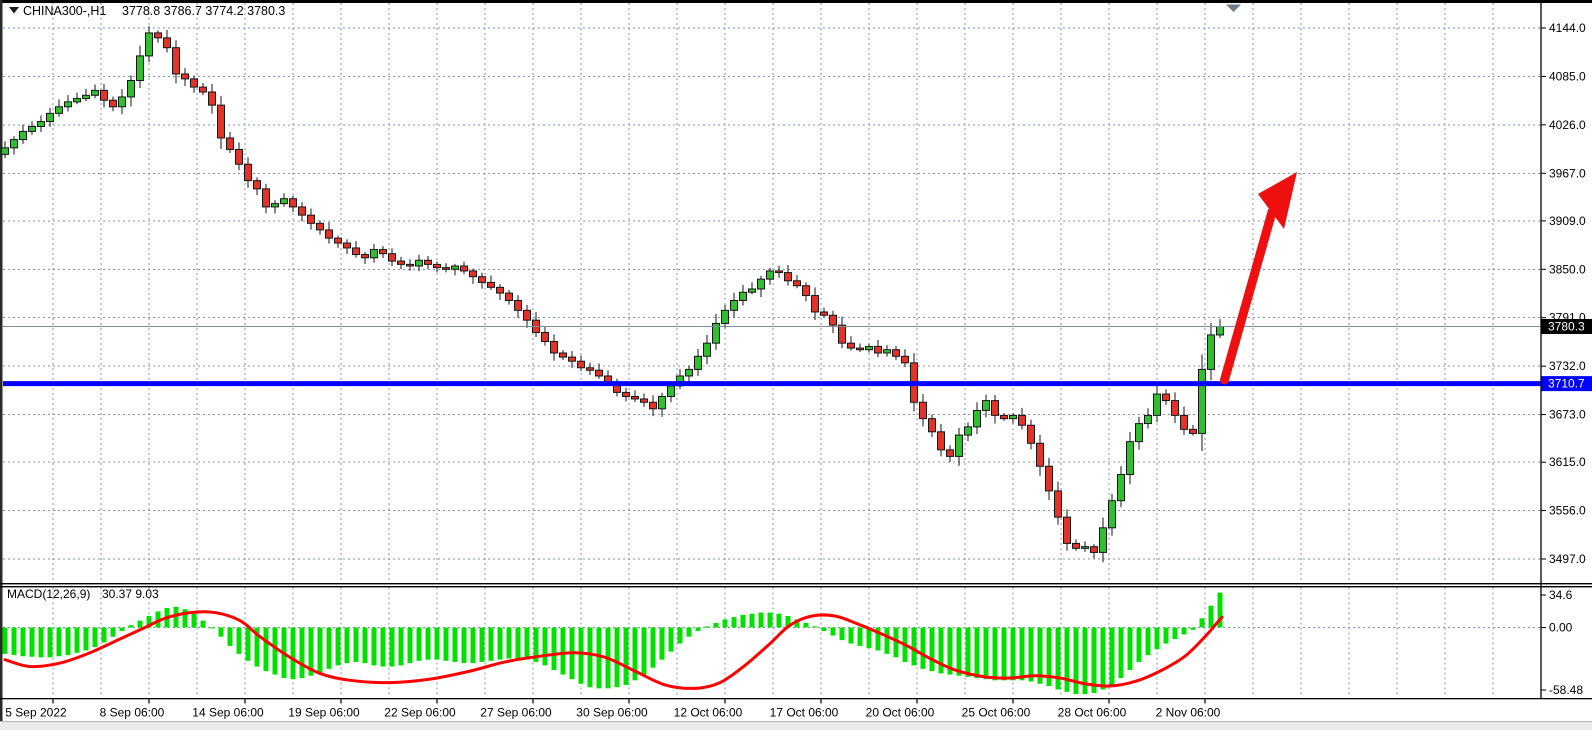 Image resolution: width=1592 pixels, height=730 pixels. What do you see at coordinates (1, 361) in the screenshot?
I see `window-left-border` at bounding box center [1, 361].